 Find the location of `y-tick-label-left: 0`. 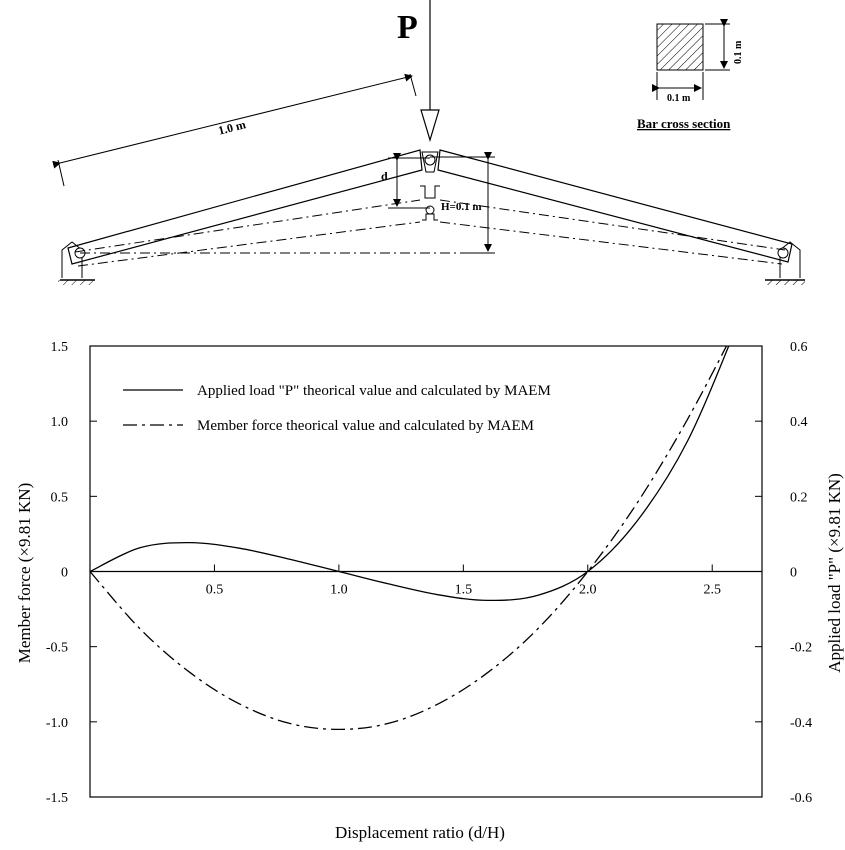

y-tick-label-left: 0 is located at coordinates (64, 573).